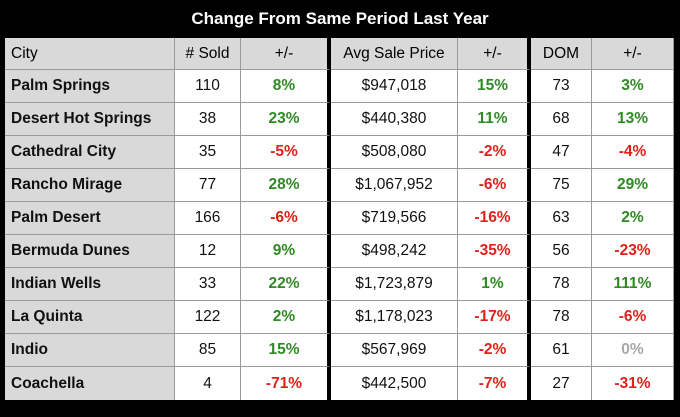 The image size is (680, 417). Describe the element at coordinates (208, 86) in the screenshot. I see `cell-sold: 110` at that location.